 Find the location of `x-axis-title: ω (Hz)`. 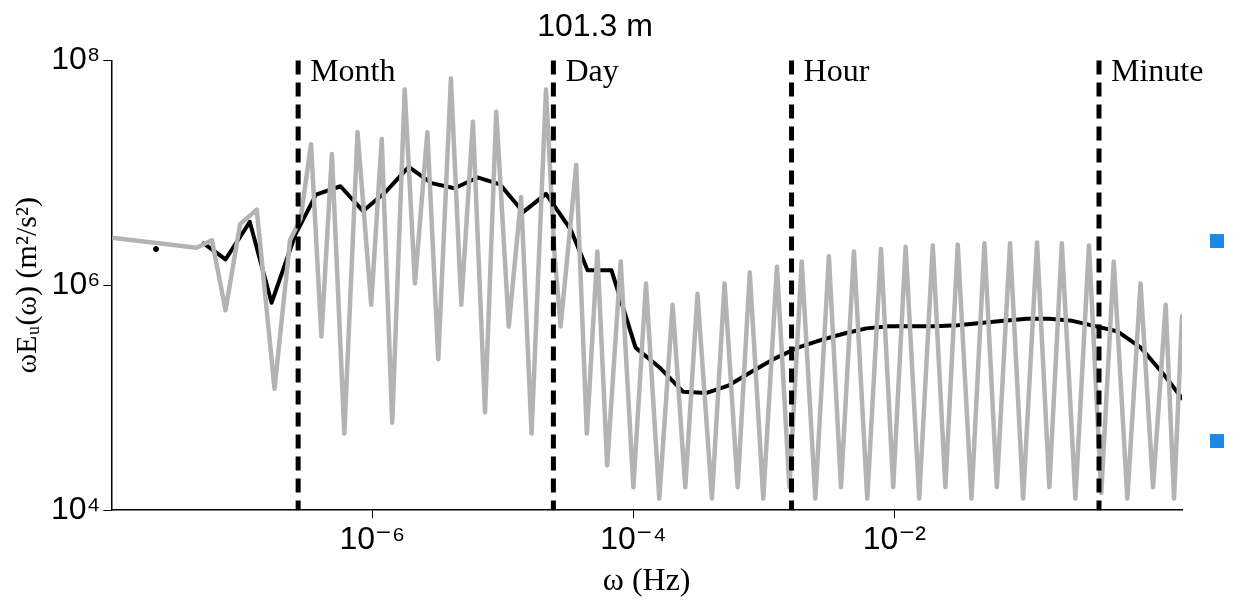

x-axis-title: ω (Hz) is located at coordinates (646, 579).